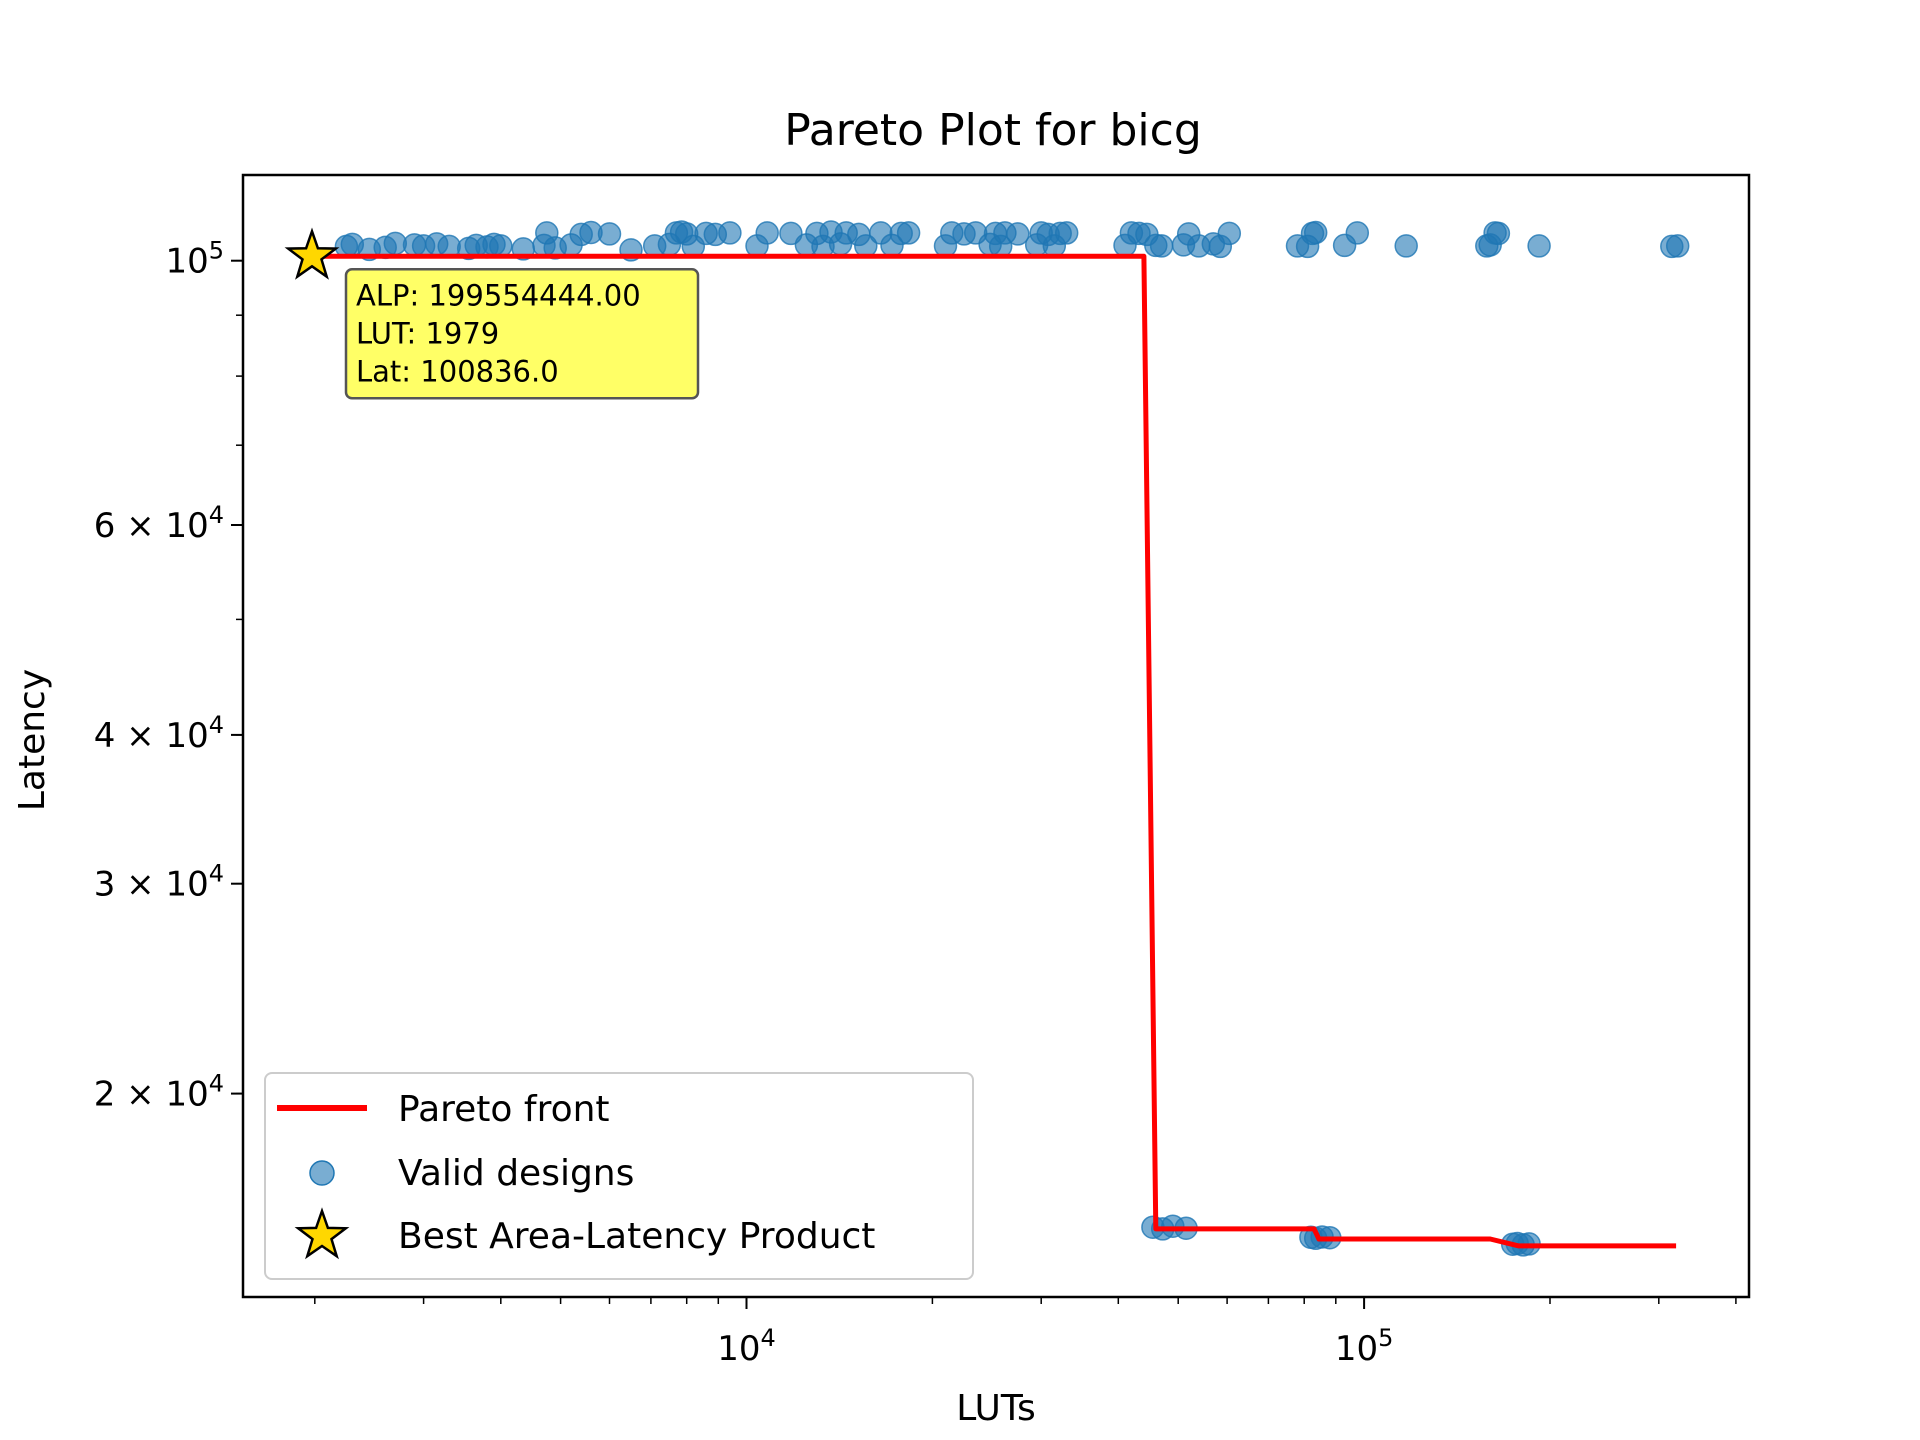  I want to click on x-axis-ticks: 10⁴ 10⁵, so click(1025, 1333).